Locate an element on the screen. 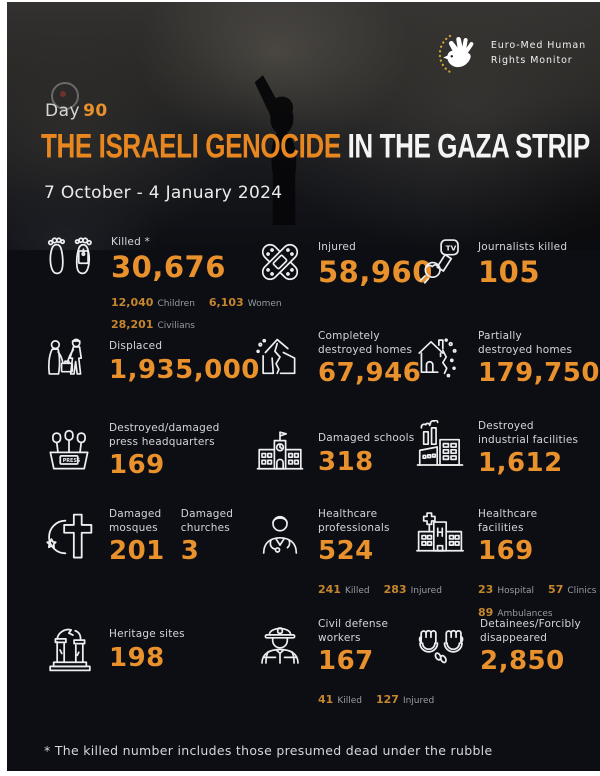 This screenshot has height=776, width=600. stat-label: Damaged schools is located at coordinates (366, 438).